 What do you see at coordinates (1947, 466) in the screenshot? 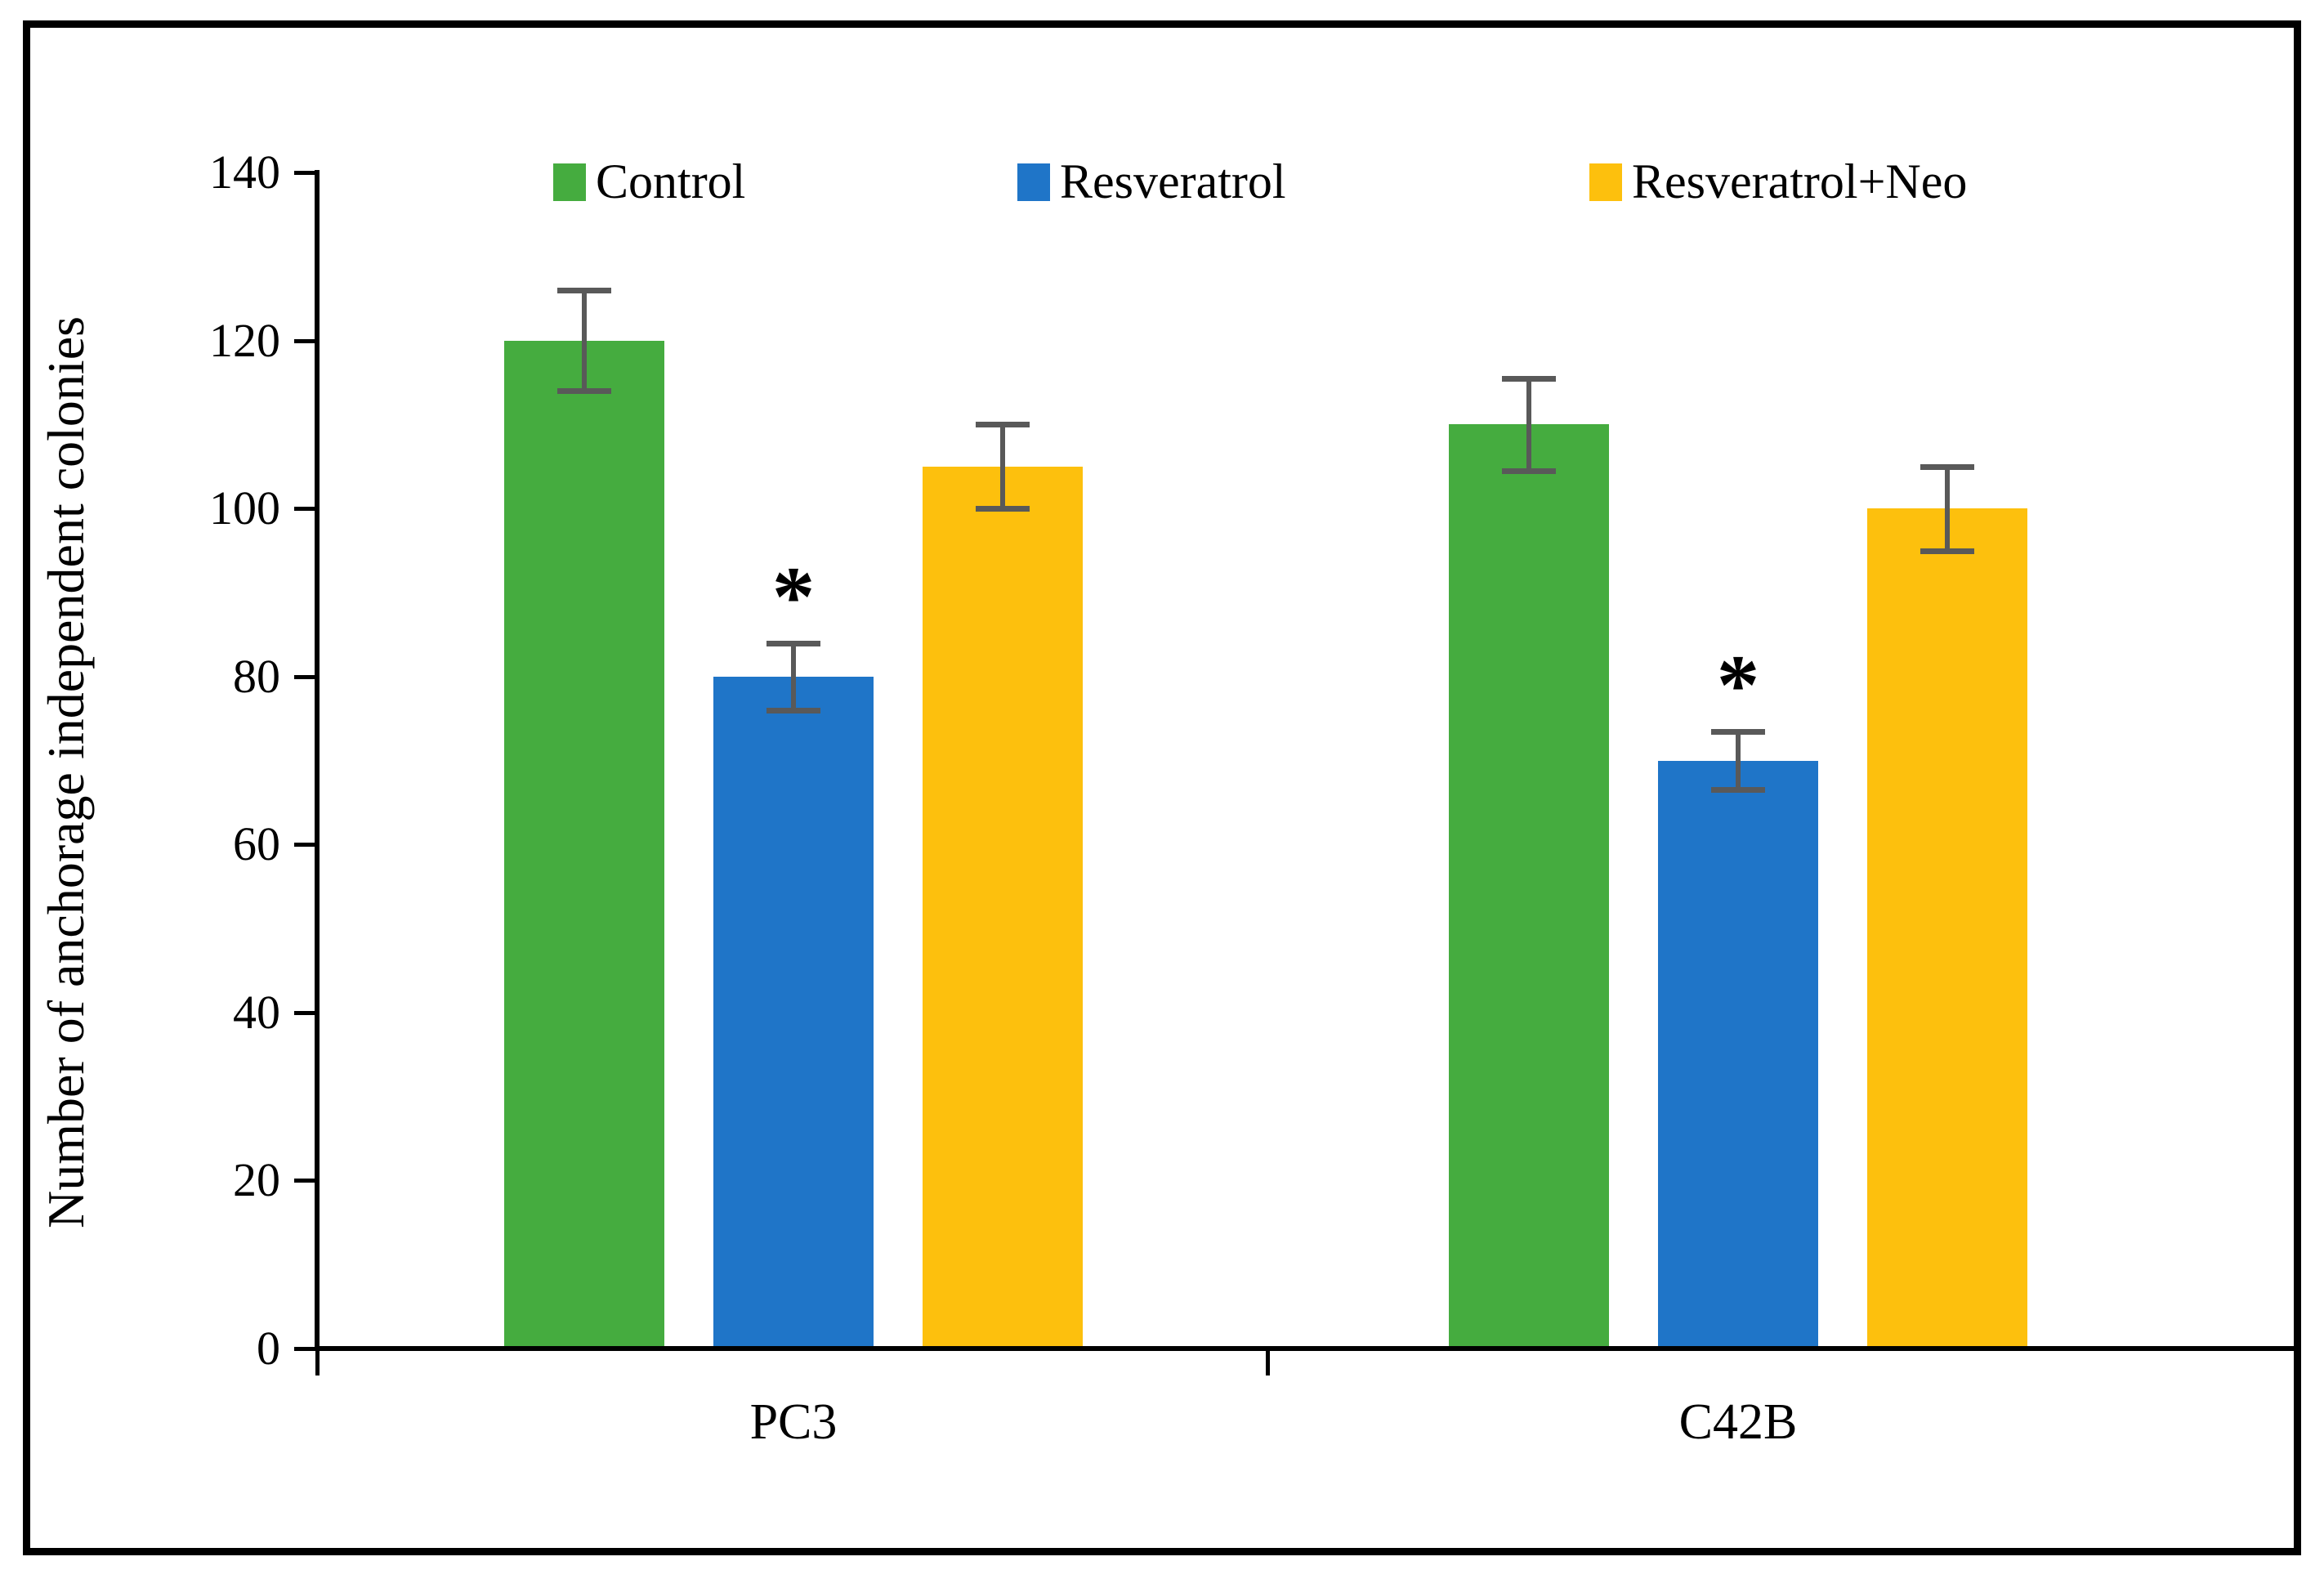
I see `error-bar-cap-top-c42b-resveratrol-neo` at bounding box center [1947, 466].